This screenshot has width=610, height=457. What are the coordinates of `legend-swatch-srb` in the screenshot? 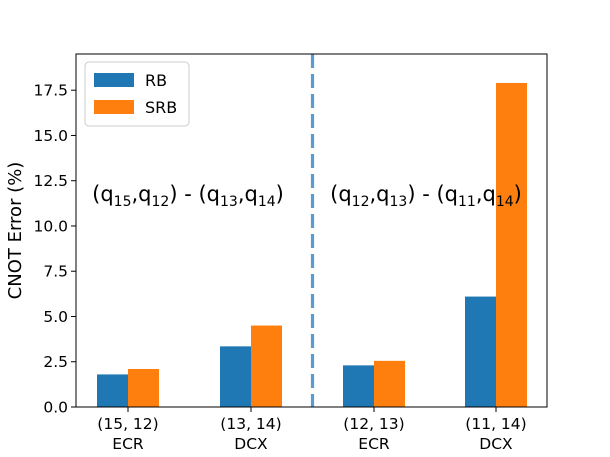 It's located at (114, 107).